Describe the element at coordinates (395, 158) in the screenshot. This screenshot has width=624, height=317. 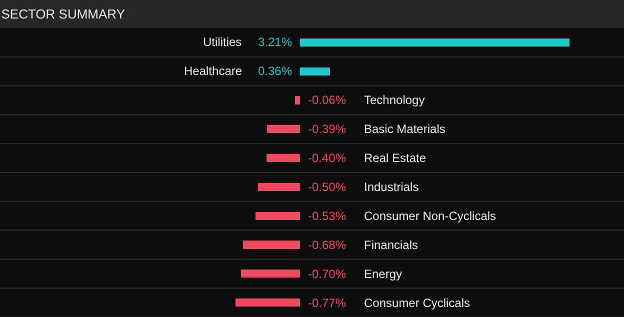
I see `y-tick-label: Real Estate` at that location.